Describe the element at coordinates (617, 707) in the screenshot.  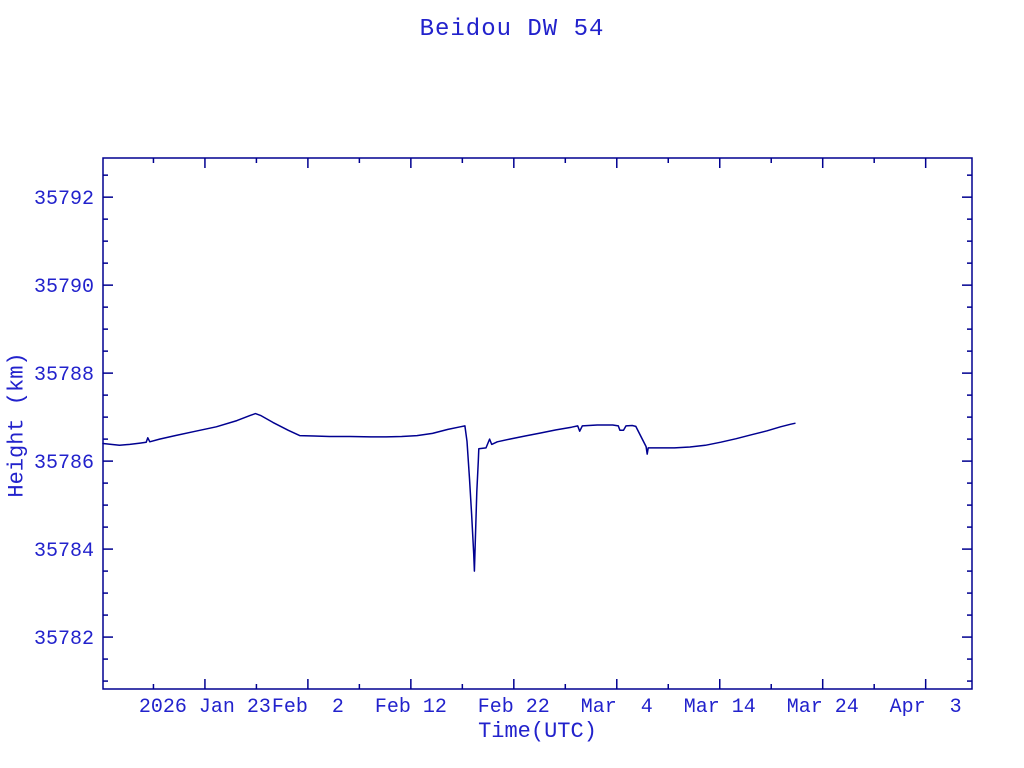
I see `x-tick-label: Mar 4` at that location.